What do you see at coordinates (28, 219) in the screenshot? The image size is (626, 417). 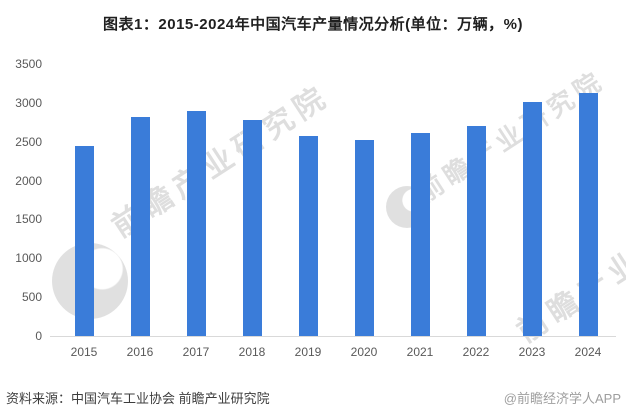 I see `y-tick-label-1500: 1500` at bounding box center [28, 219].